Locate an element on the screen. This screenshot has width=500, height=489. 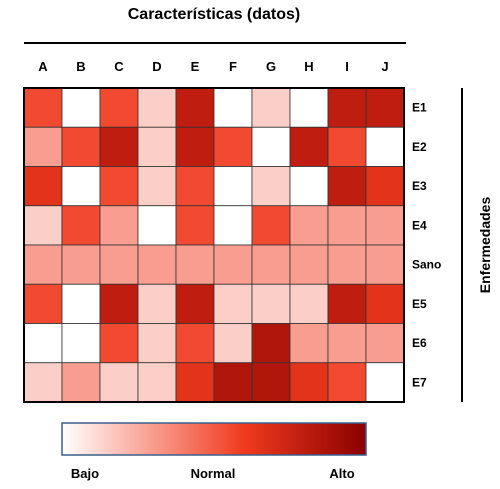
heatmap-cell-e2-b is located at coordinates (81, 146).